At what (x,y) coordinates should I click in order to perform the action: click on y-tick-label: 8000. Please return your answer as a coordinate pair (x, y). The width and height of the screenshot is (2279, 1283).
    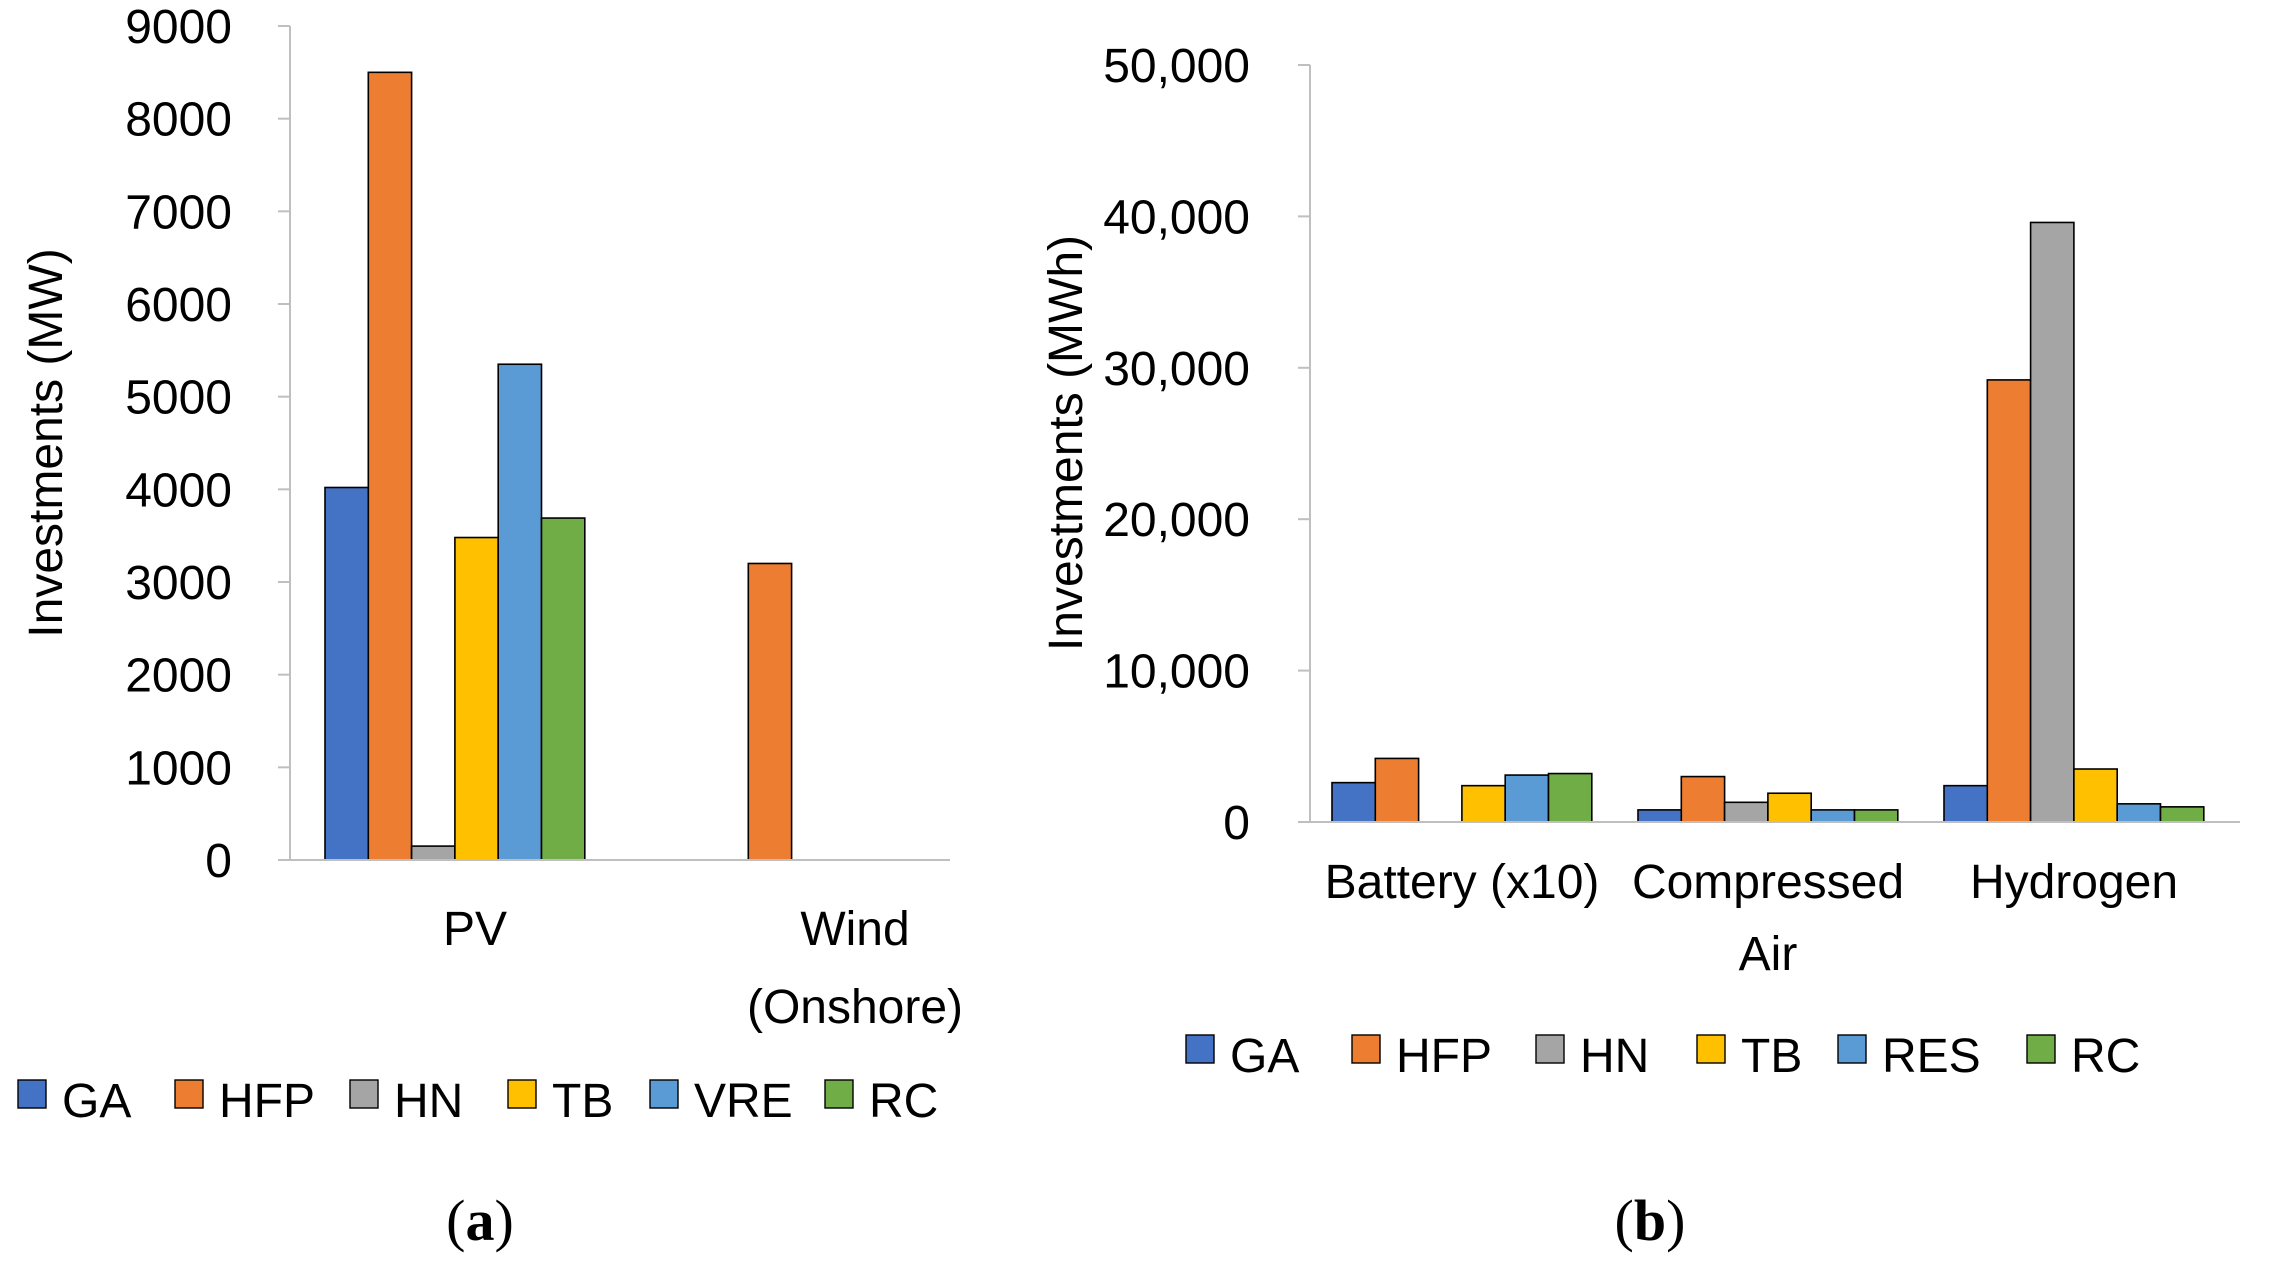
    Looking at the image, I should click on (178, 120).